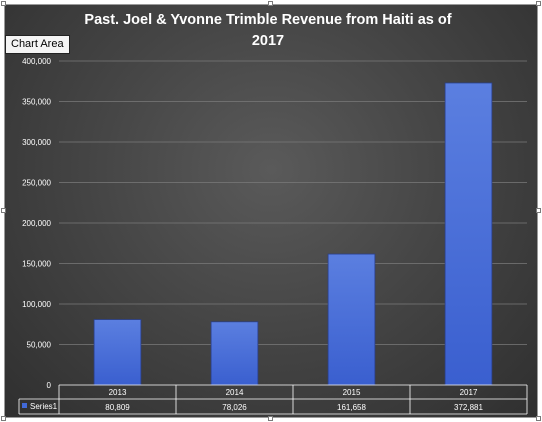  I want to click on x-category-label: 2013, so click(118, 392).